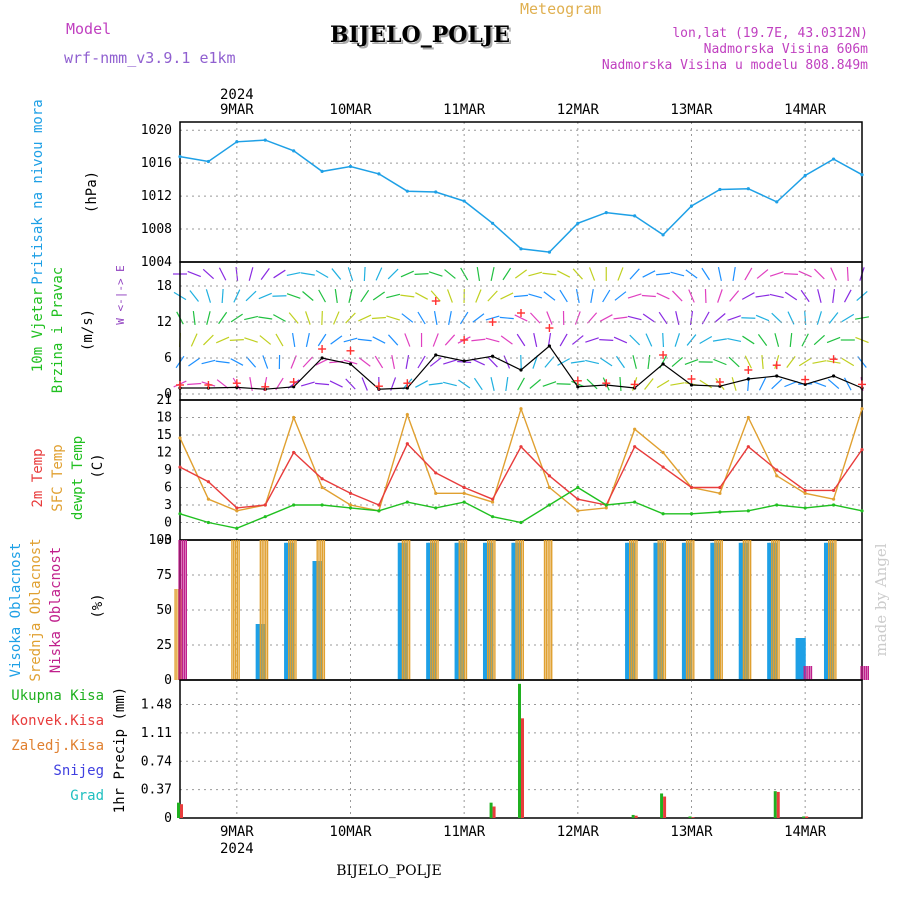 This screenshot has width=900, height=900. Describe the element at coordinates (56, 610) in the screenshot. I see `cloud-low-axis-title: Niska Oblacnost` at that location.